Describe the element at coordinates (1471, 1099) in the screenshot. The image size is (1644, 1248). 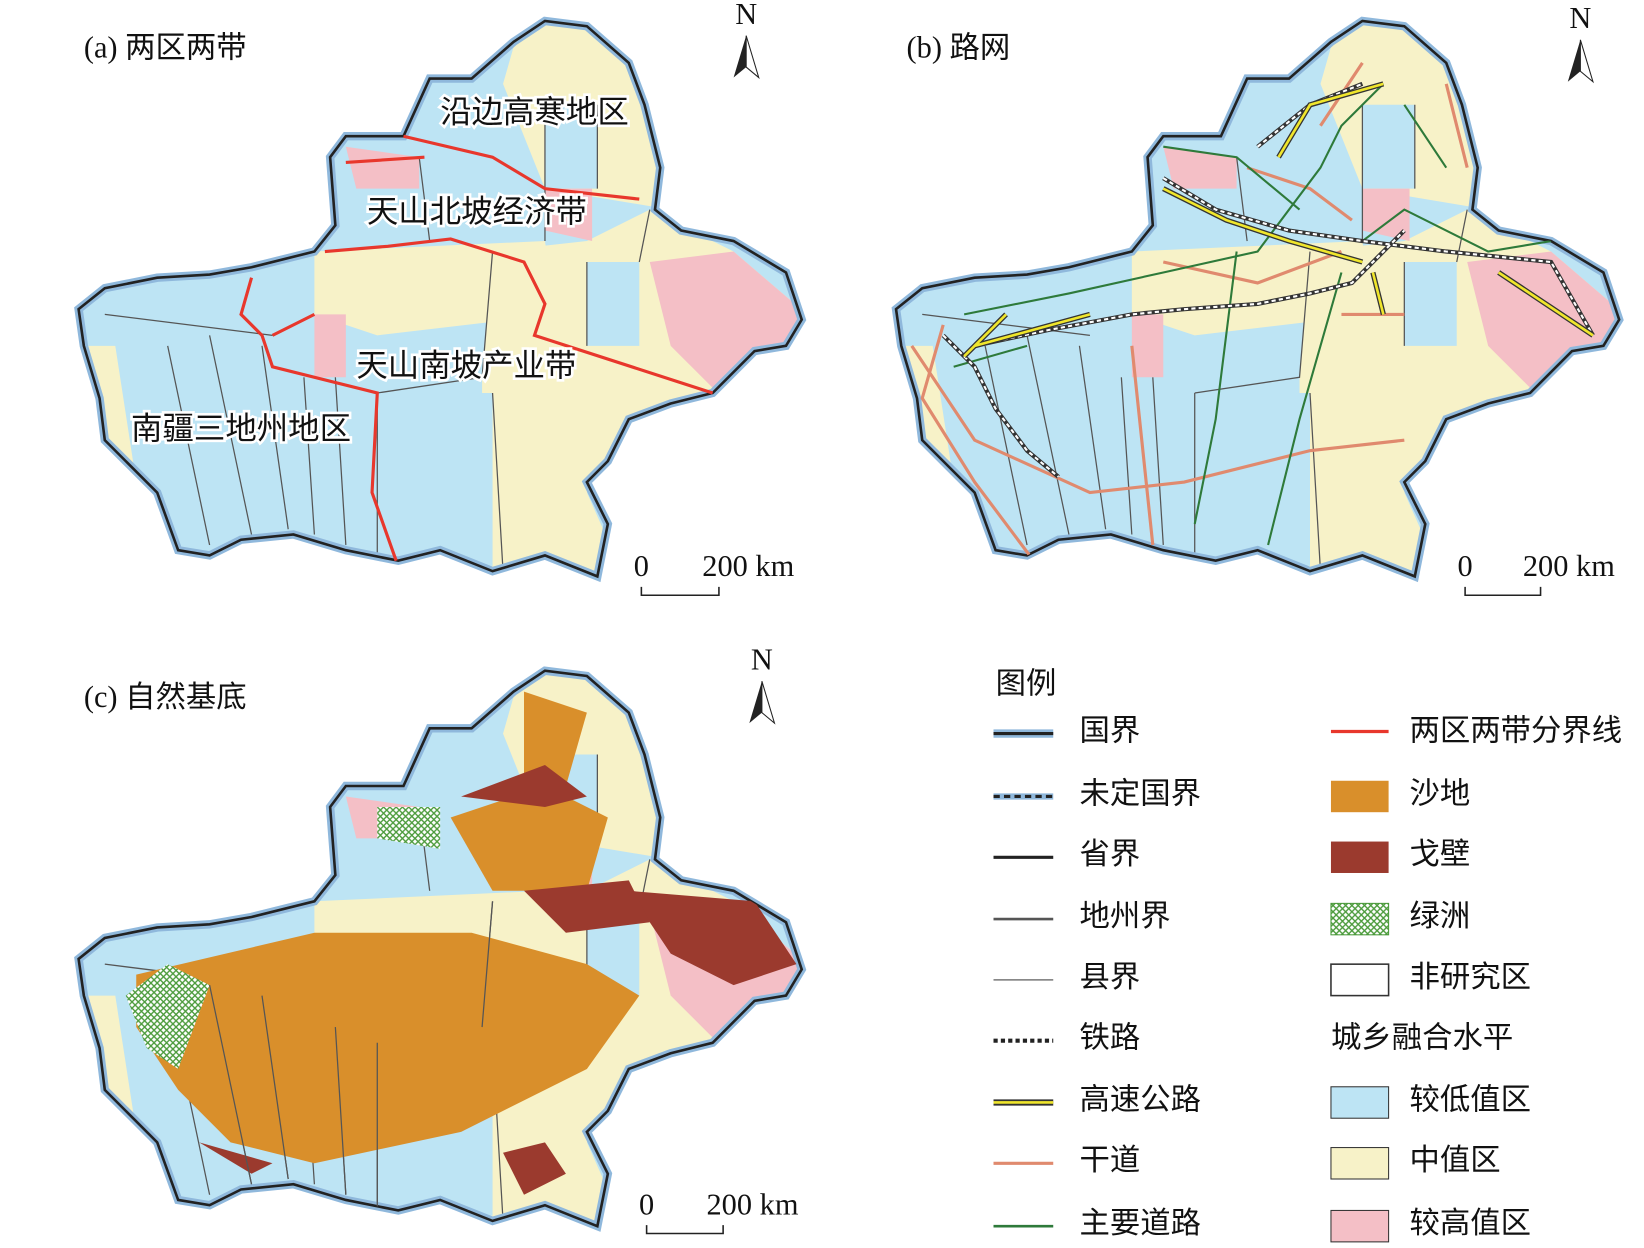
I see `legend-item: 较低值区` at that location.